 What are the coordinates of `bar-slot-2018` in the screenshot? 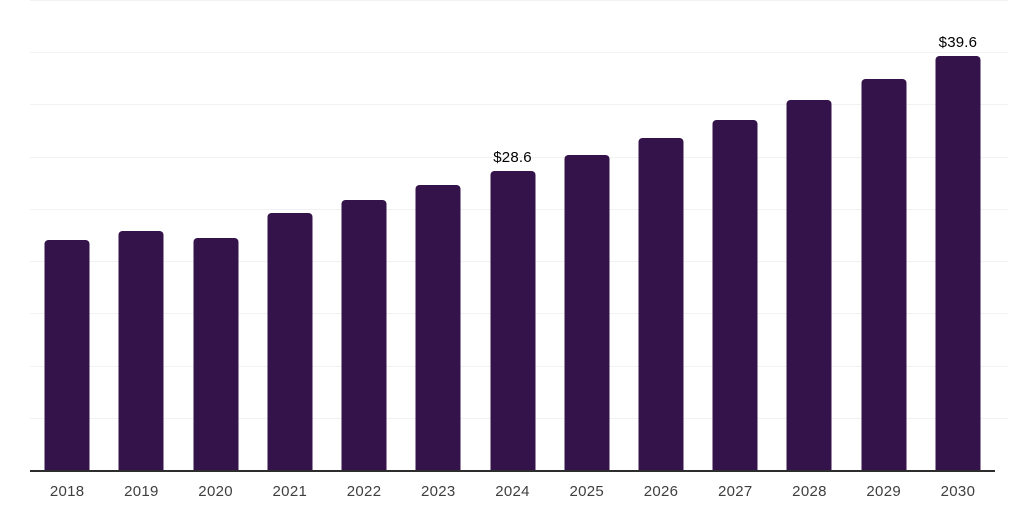 It's located at (67, 235).